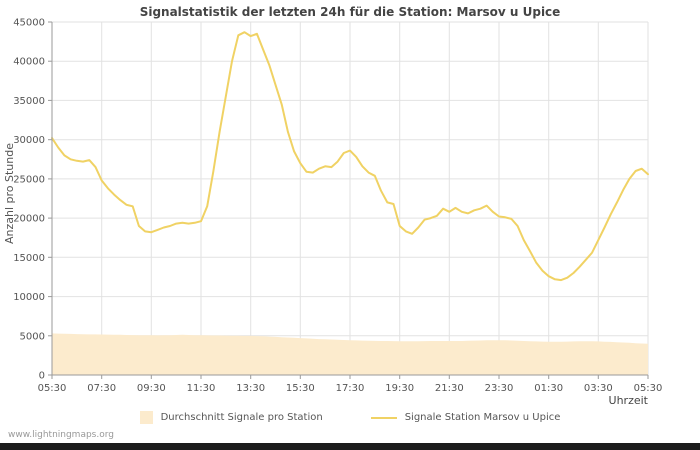  Describe the element at coordinates (29, 219) in the screenshot. I see `svg-text: 20000` at that location.